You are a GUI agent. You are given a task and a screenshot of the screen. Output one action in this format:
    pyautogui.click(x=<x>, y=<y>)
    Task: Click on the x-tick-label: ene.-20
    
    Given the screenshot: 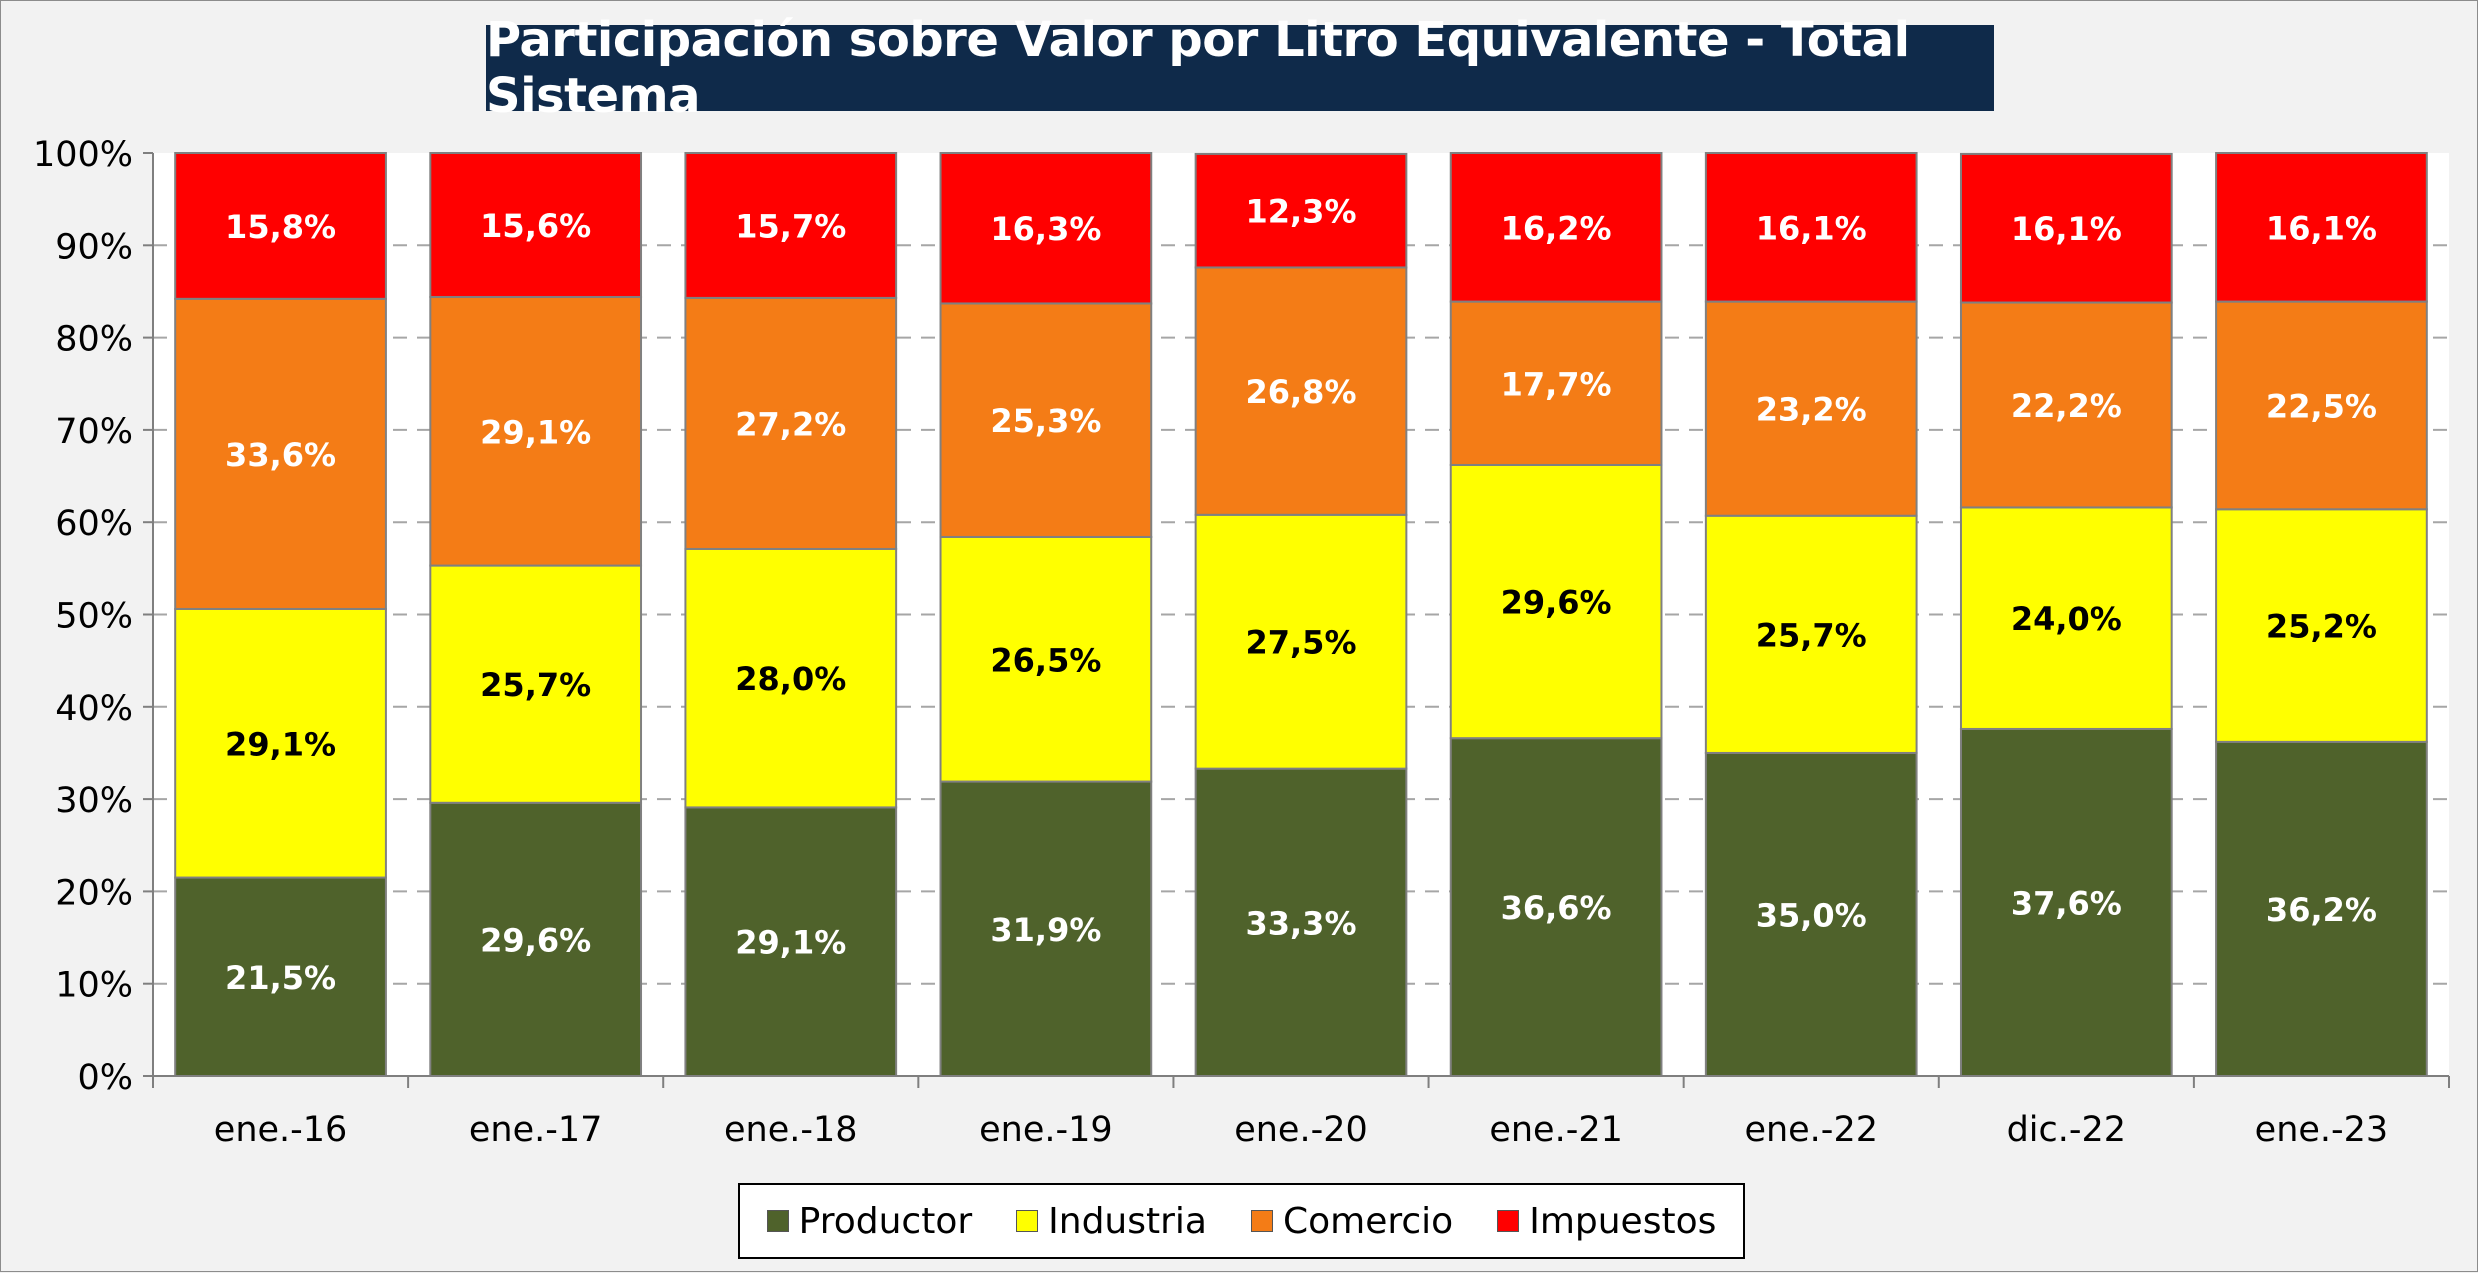 What is the action you would take?
    pyautogui.click(x=1301, y=1130)
    